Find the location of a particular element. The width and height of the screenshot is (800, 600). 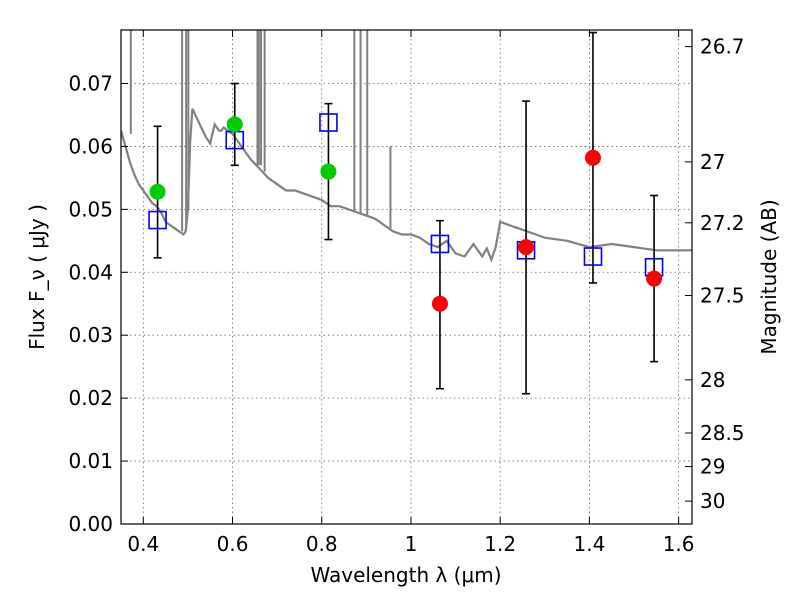

x-tick-label: 1 is located at coordinates (411, 544).